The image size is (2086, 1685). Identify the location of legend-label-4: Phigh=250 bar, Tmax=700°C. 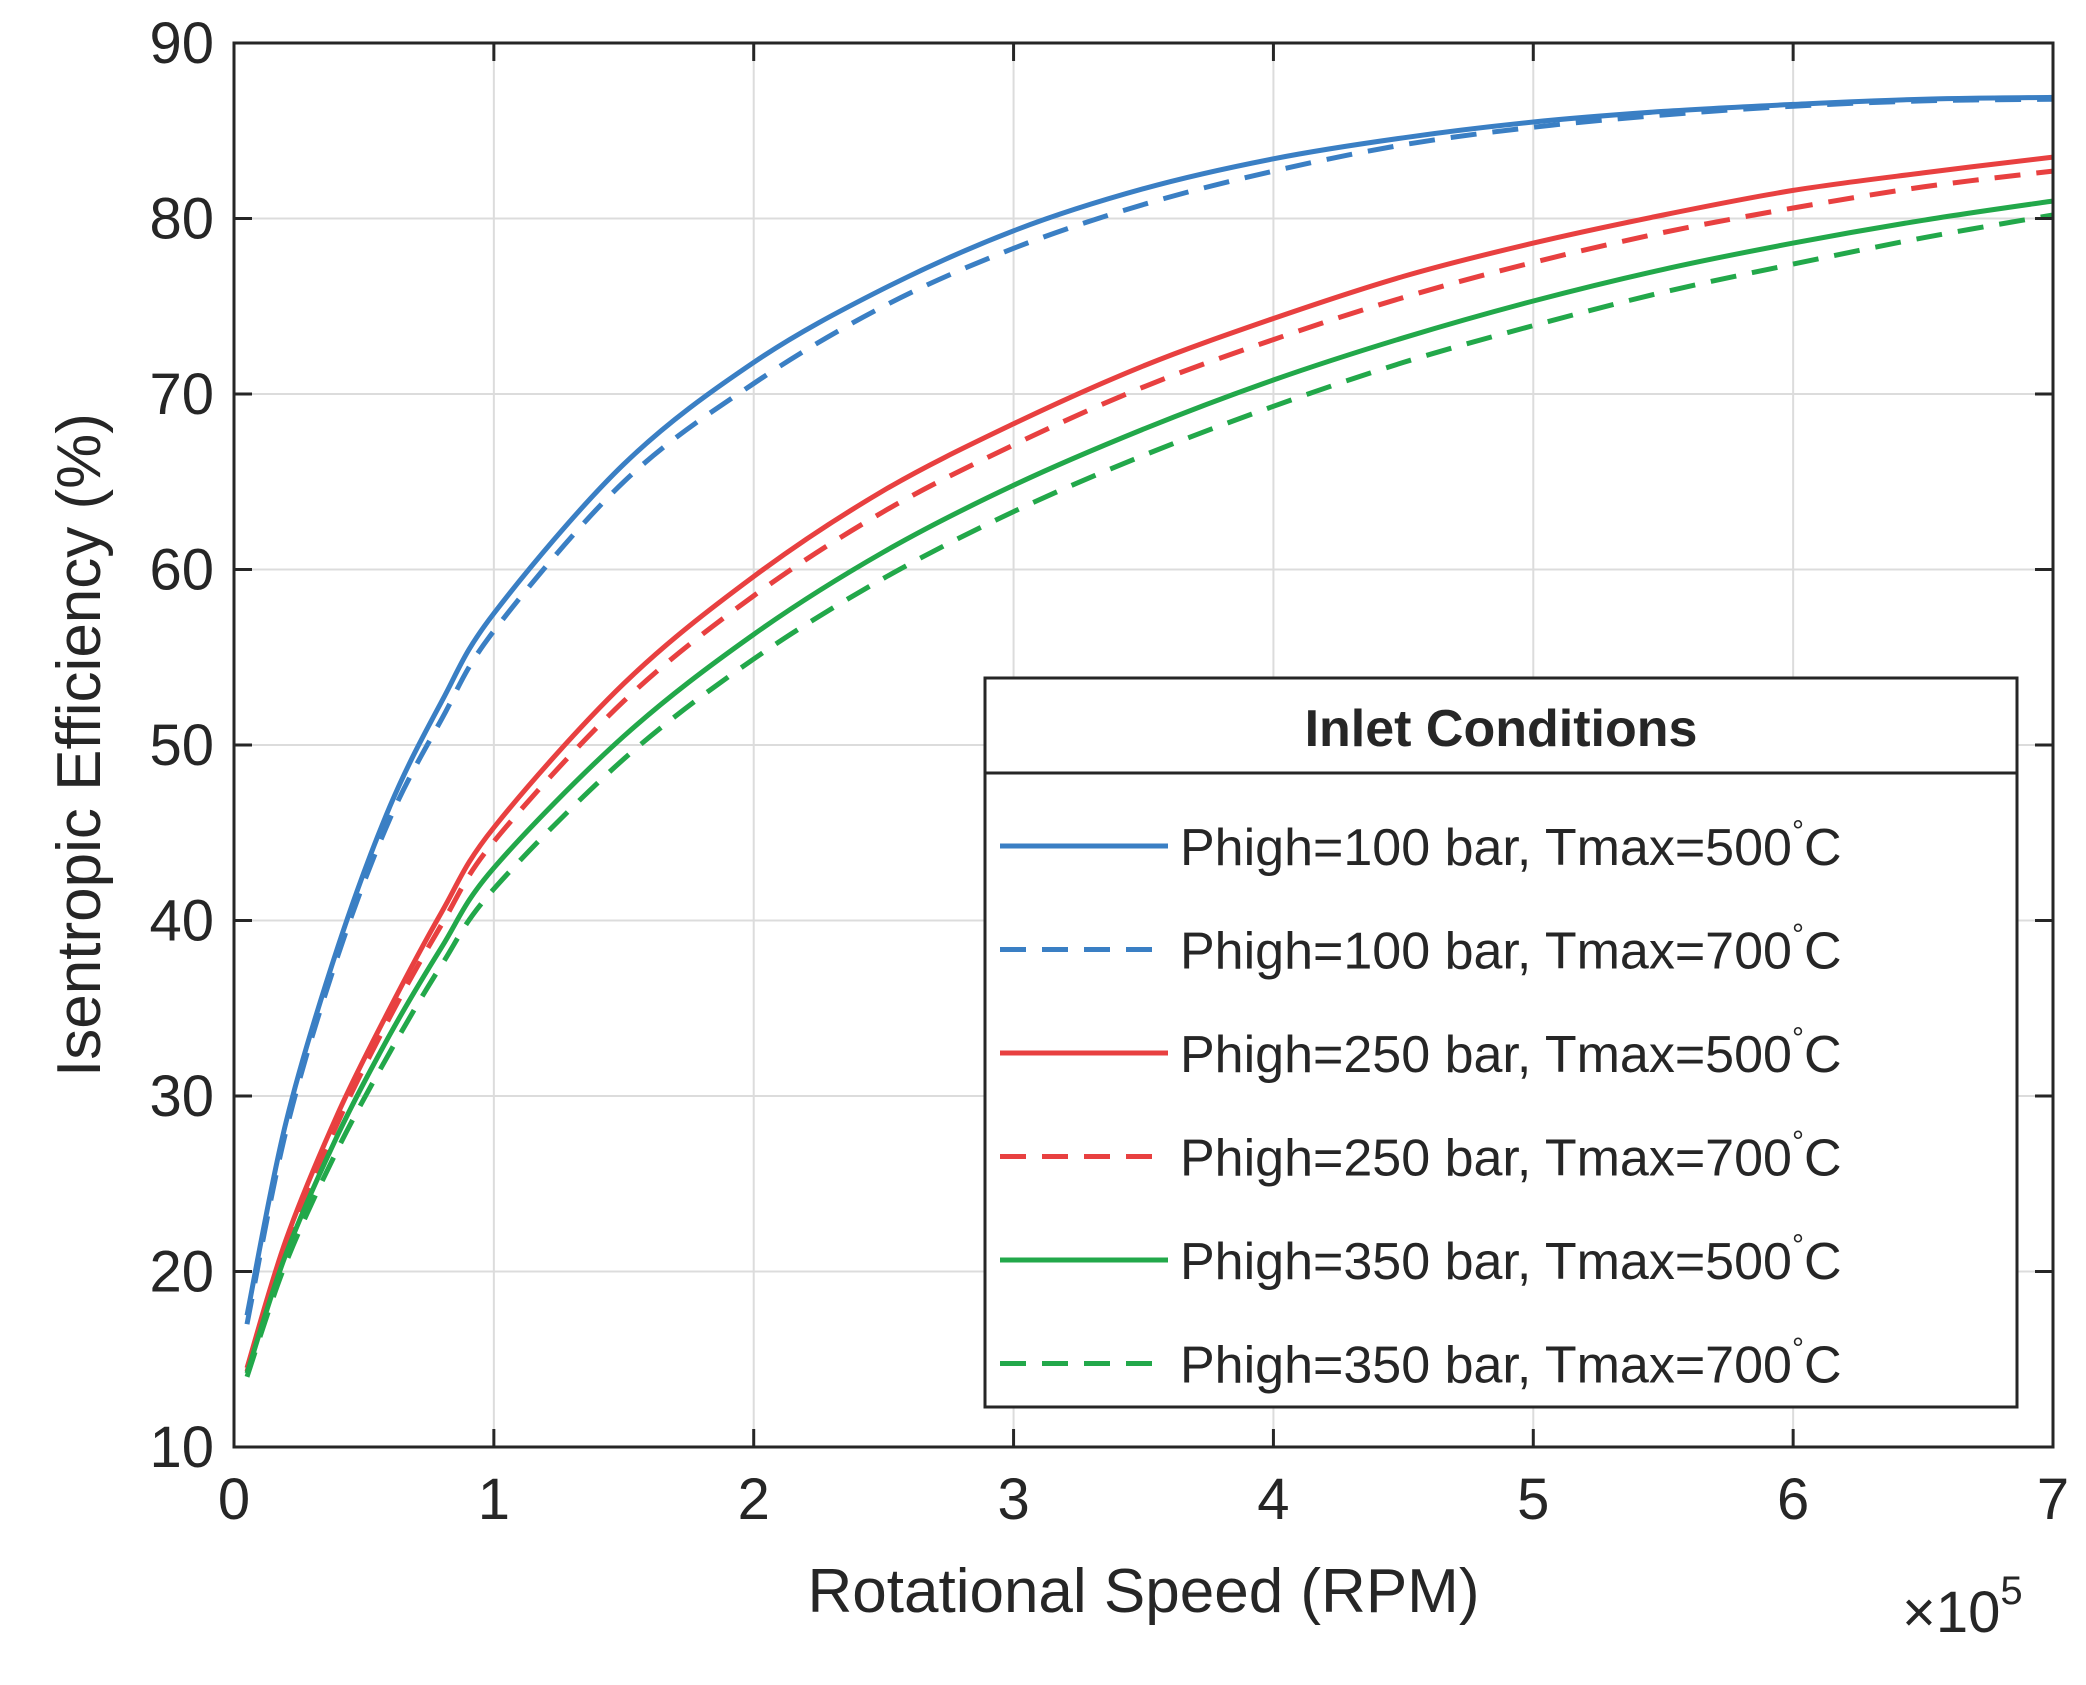
(1511, 1157).